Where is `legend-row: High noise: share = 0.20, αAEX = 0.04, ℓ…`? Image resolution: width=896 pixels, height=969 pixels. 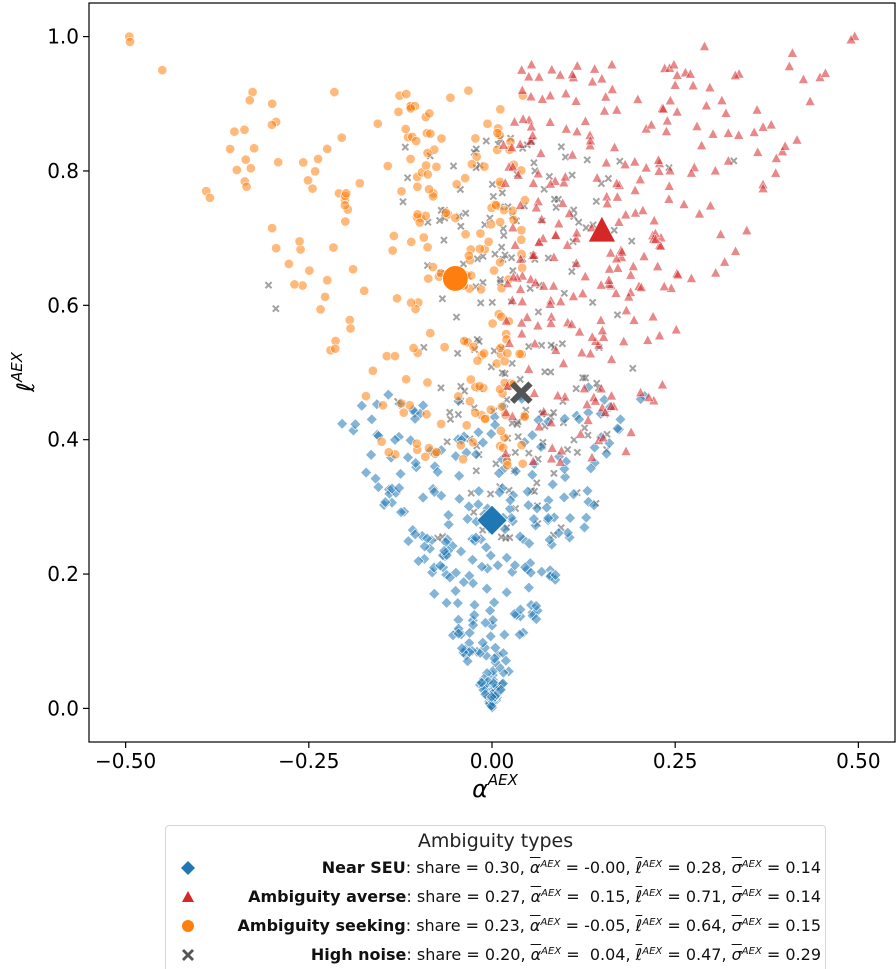 legend-row: High noise: share = 0.20, αAEX = 0.04, ℓ… is located at coordinates (496, 956).